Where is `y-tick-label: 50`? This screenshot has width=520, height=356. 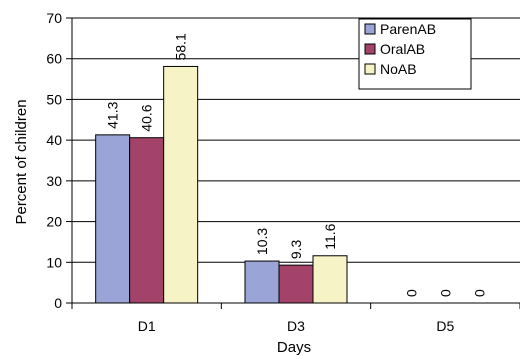
y-tick-label: 50 is located at coordinates (54, 99).